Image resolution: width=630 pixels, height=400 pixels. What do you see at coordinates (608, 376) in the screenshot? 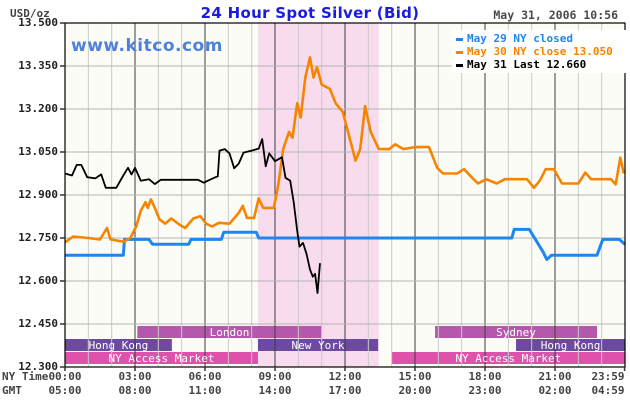
I see `ny-time-tick-label: 23:59` at bounding box center [608, 376].